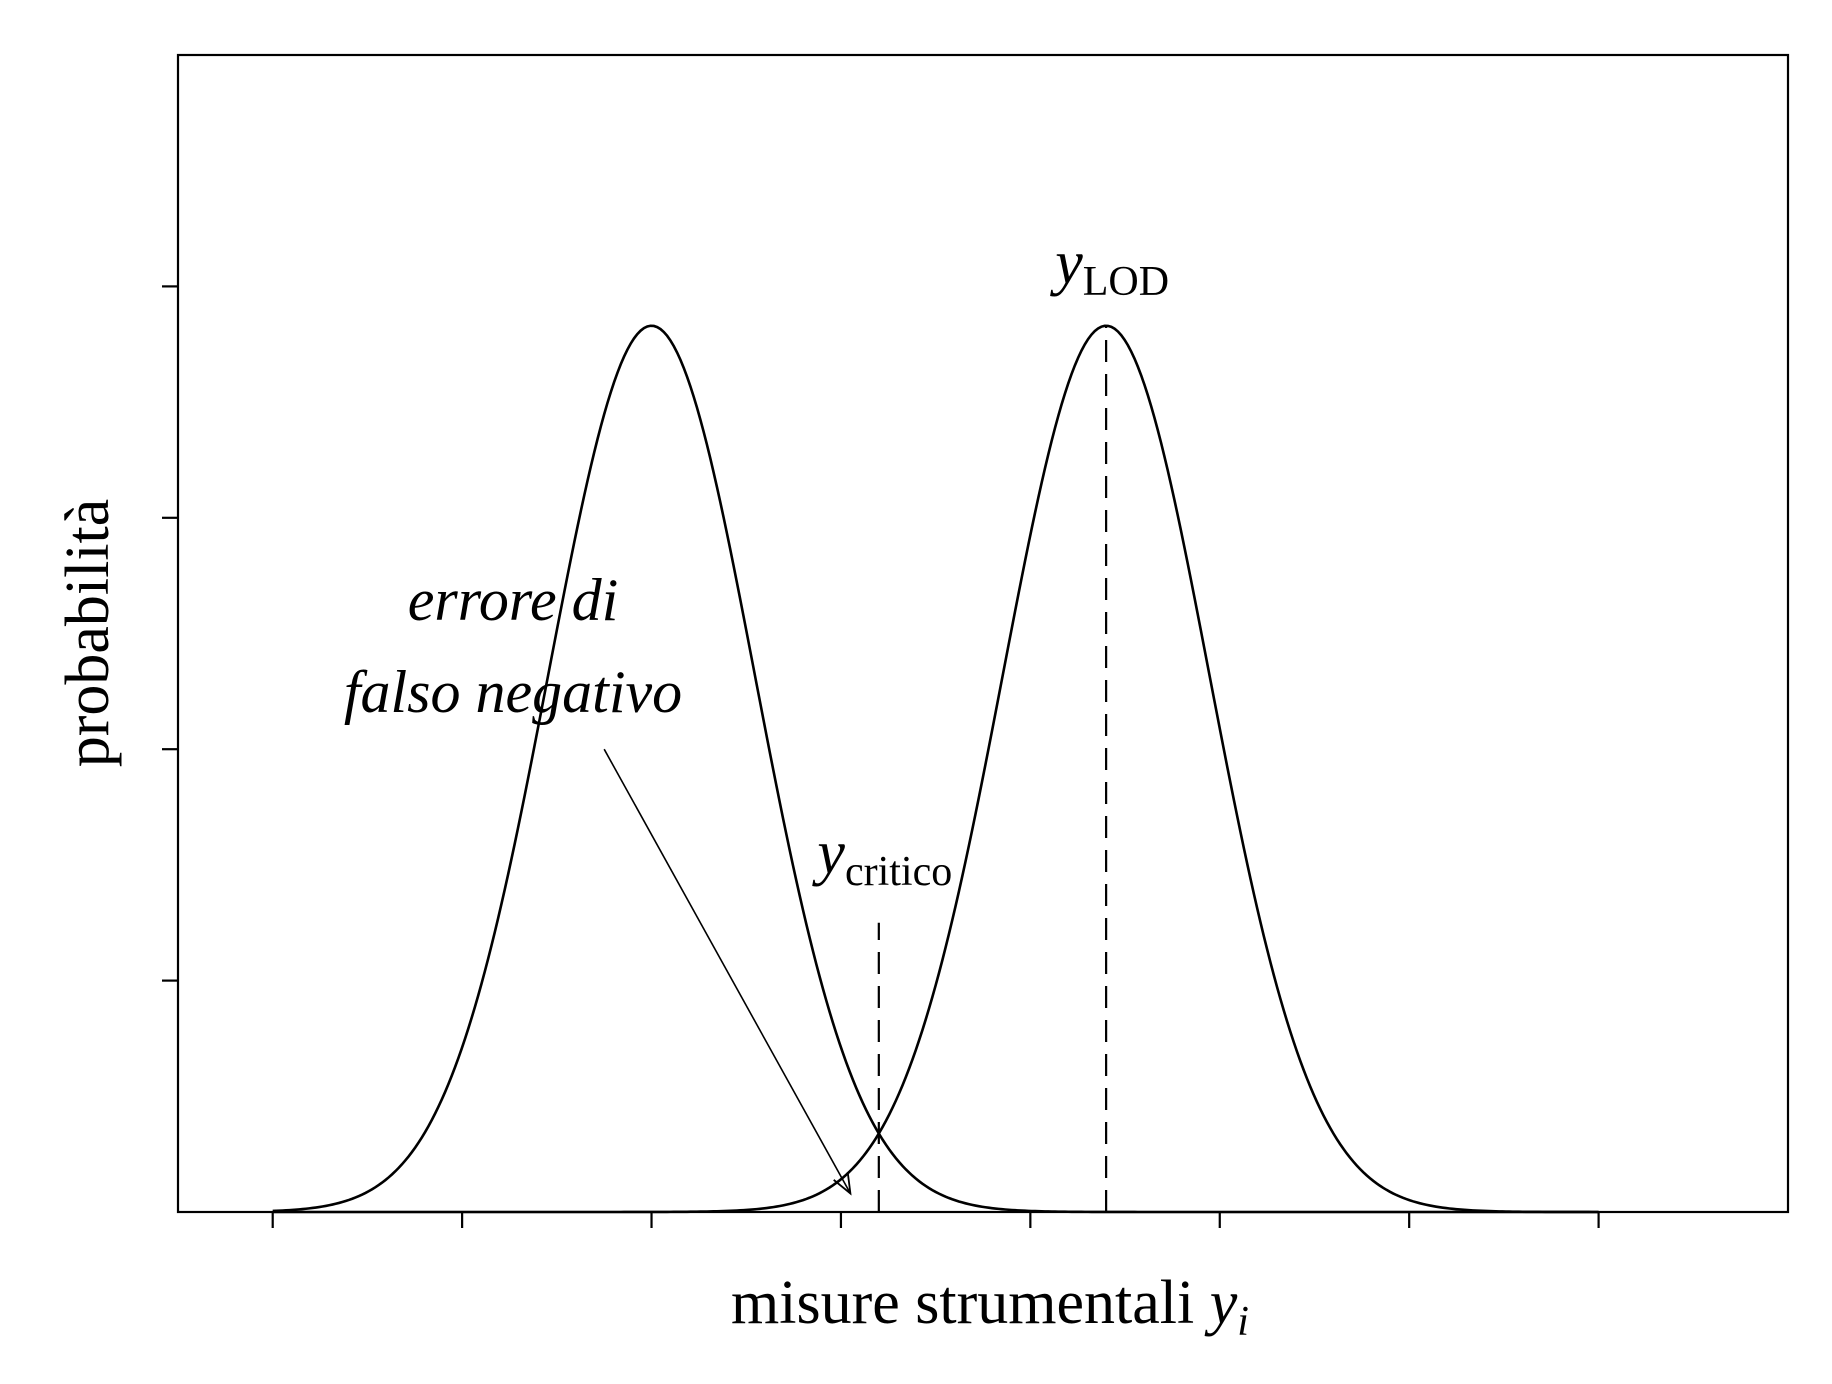 The width and height of the screenshot is (1832, 1384). Describe the element at coordinates (513, 692) in the screenshot. I see `annotation-line-2: falso negativo` at that location.